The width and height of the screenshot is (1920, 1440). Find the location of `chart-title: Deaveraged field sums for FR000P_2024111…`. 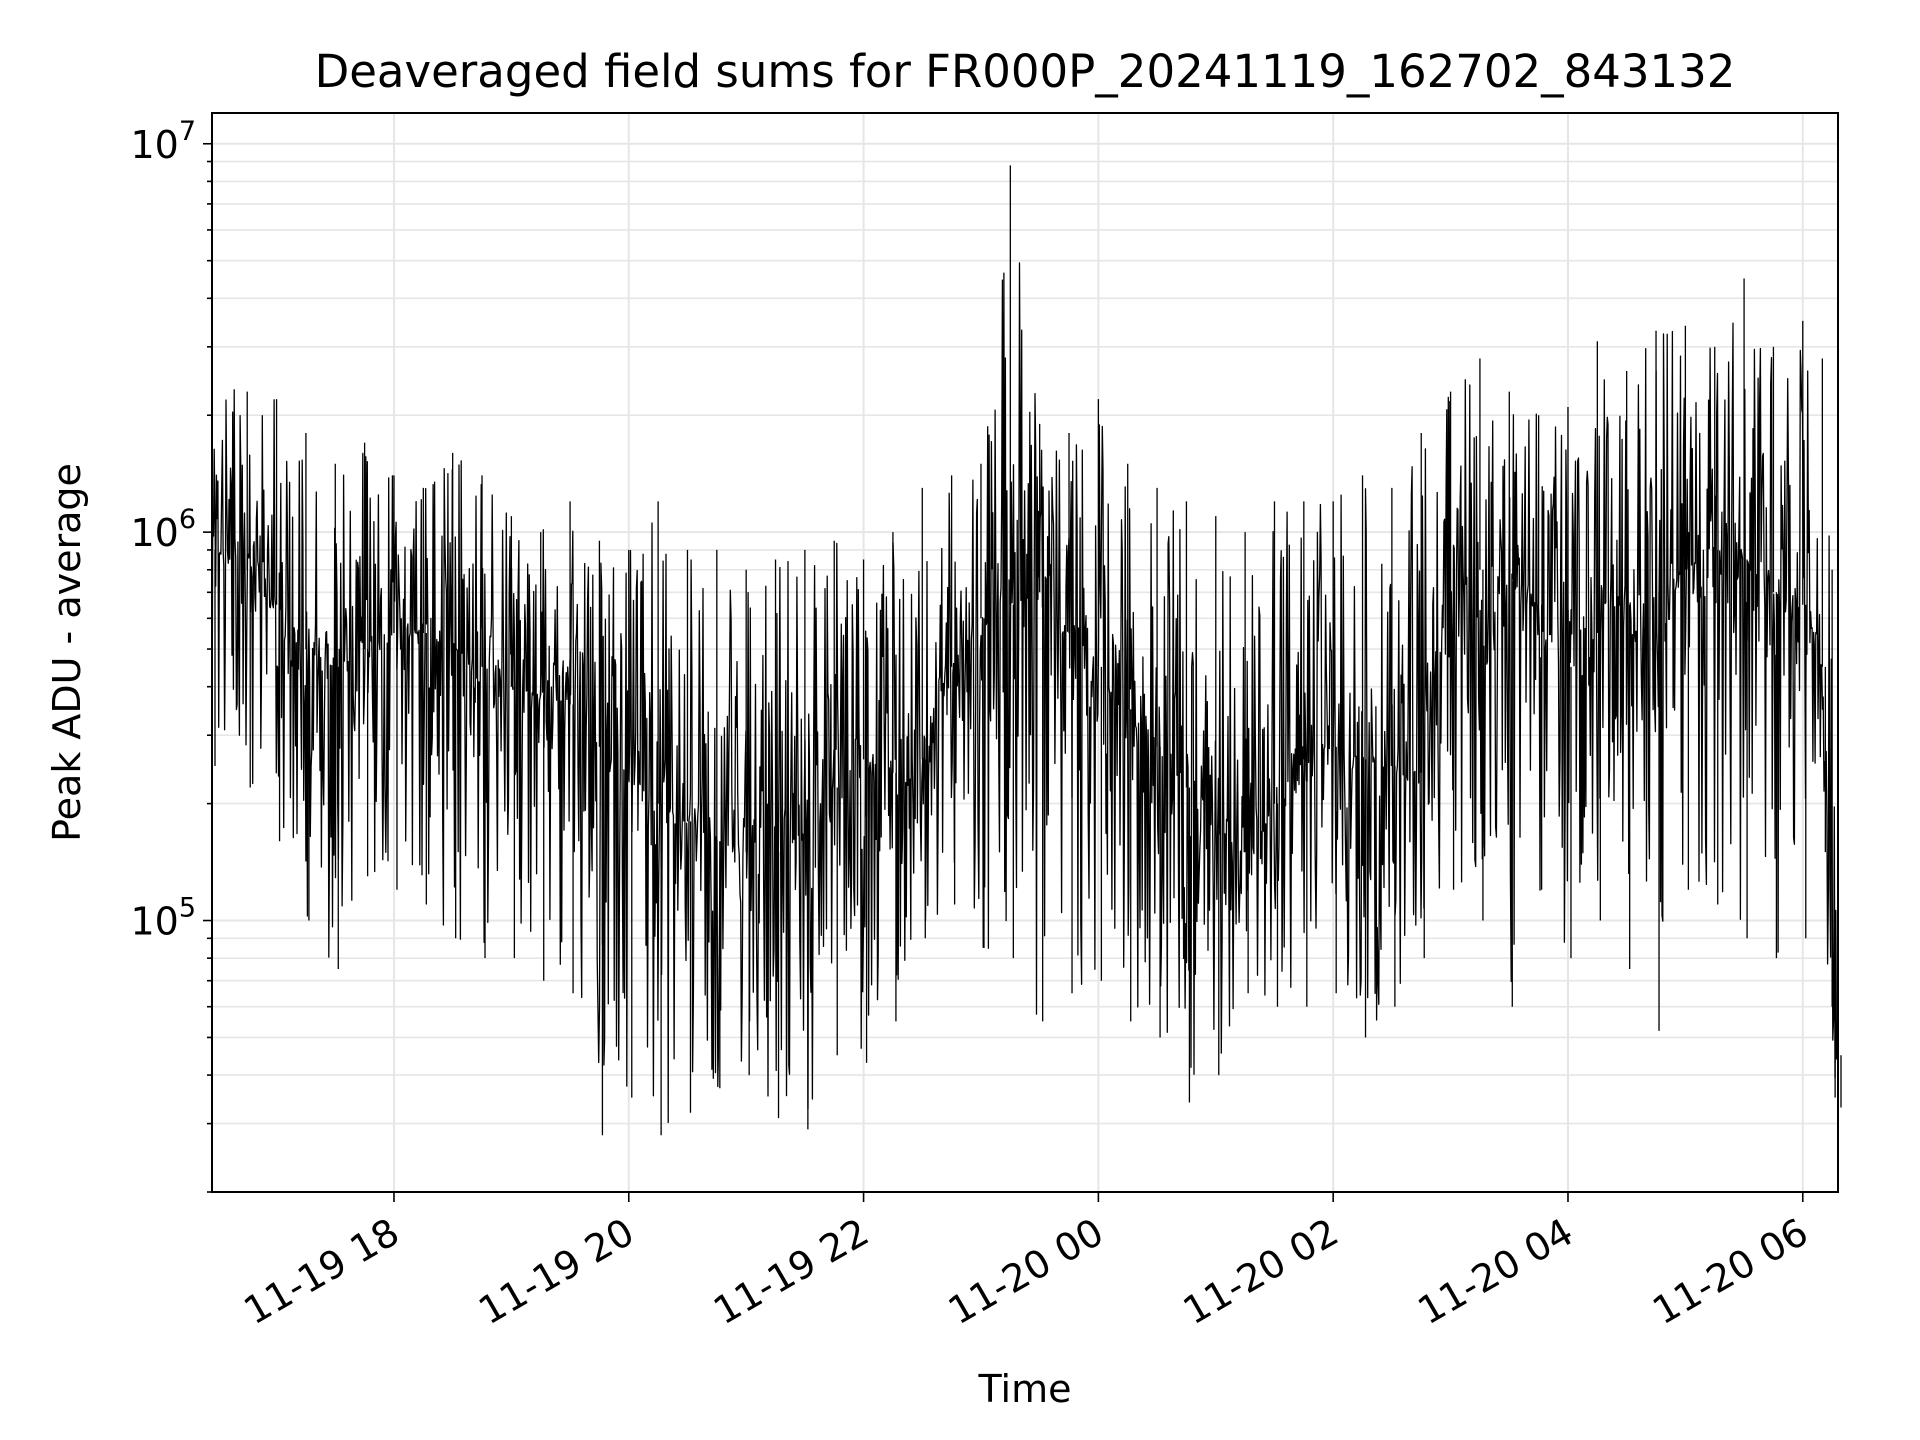

chart-title: Deaveraged field sums for FR000P_2024111… is located at coordinates (1025, 71).